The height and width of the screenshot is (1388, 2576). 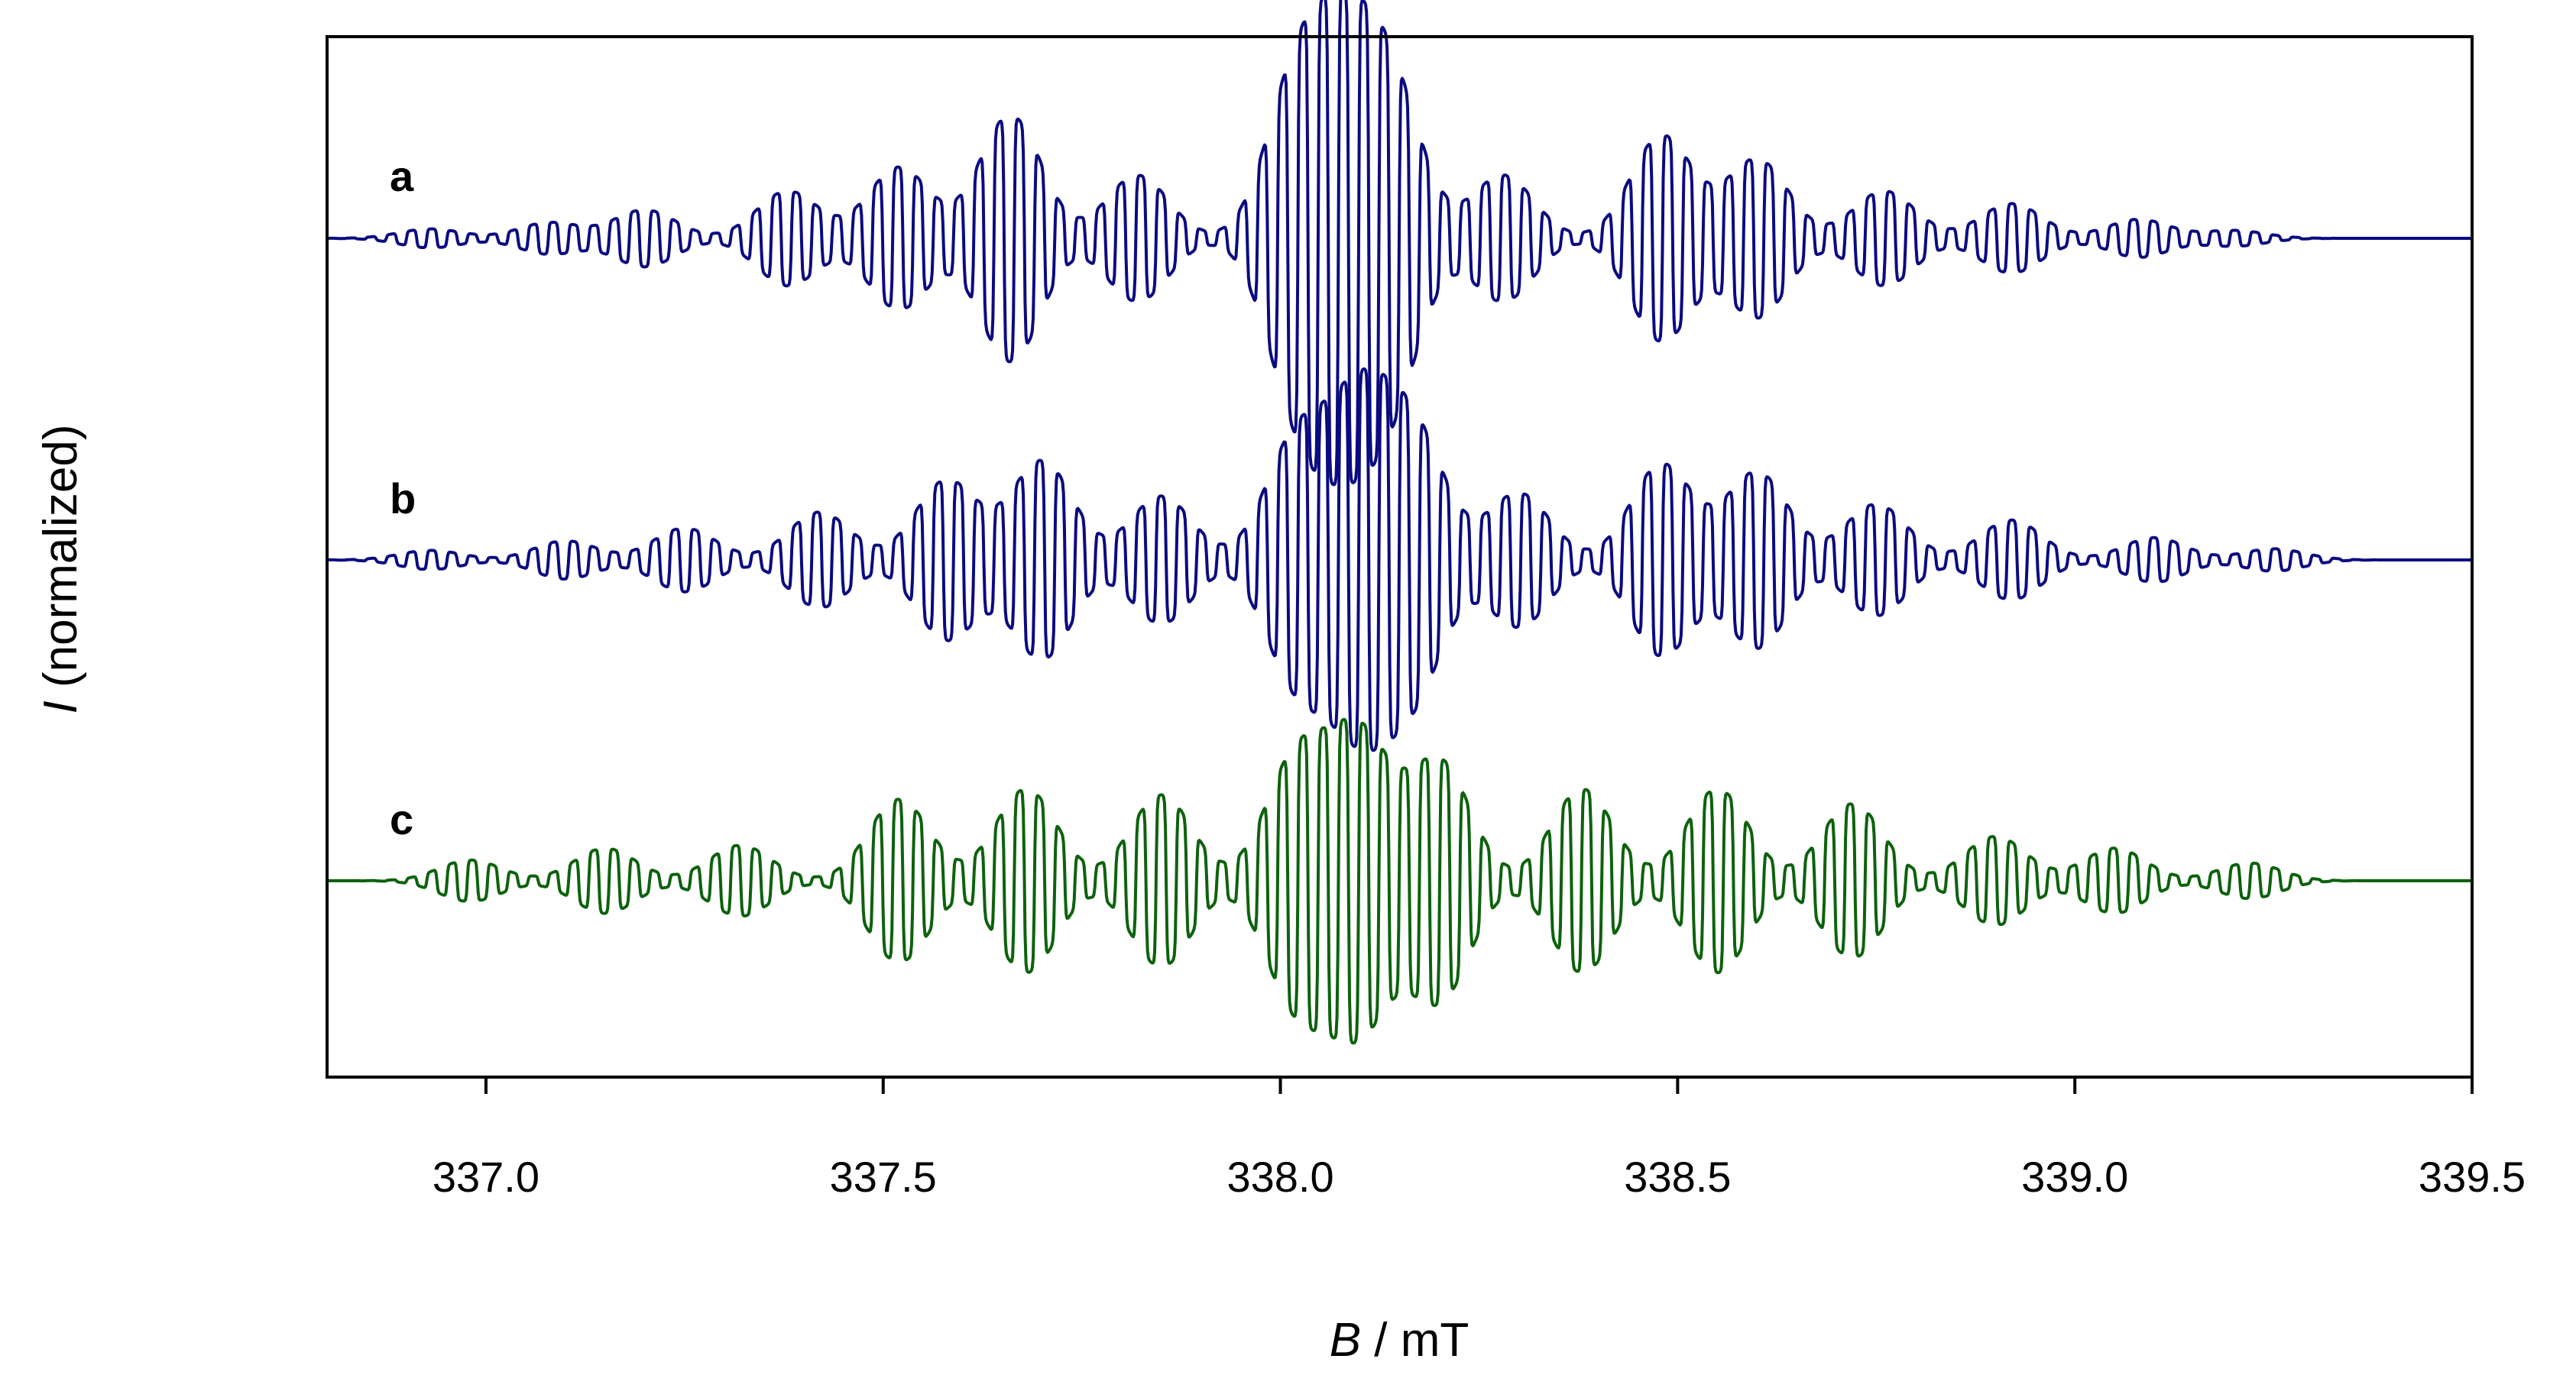 What do you see at coordinates (60, 706) in the screenshot?
I see `y-axis-variable: I` at bounding box center [60, 706].